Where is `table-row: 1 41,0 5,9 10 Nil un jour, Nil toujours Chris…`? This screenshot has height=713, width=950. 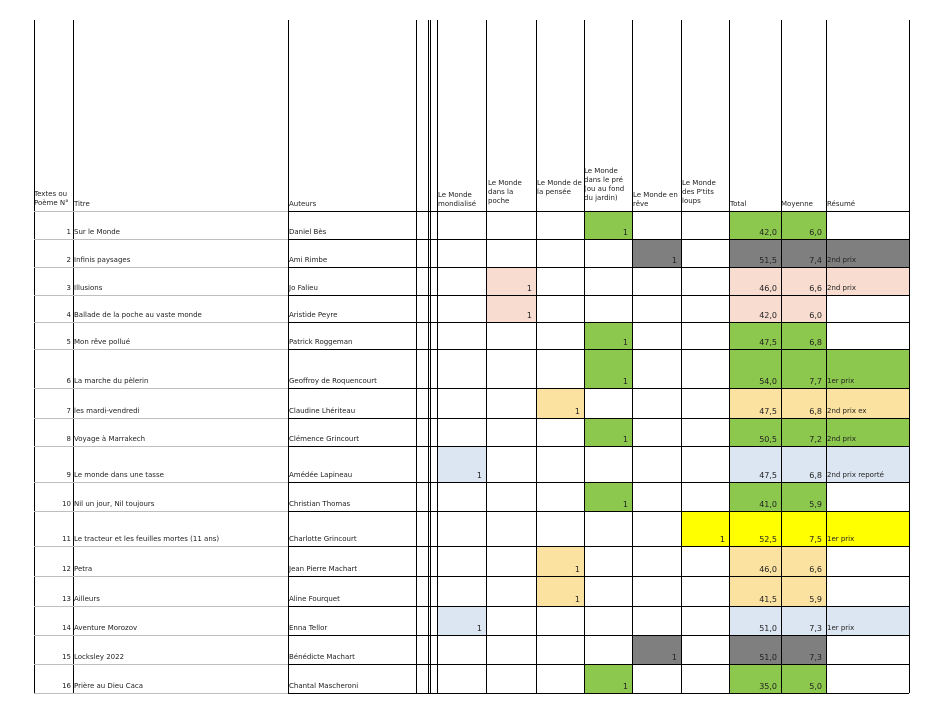 table-row: 1 41,0 5,9 10 Nil un jour, Nil toujours Chris… is located at coordinates (475, 497).